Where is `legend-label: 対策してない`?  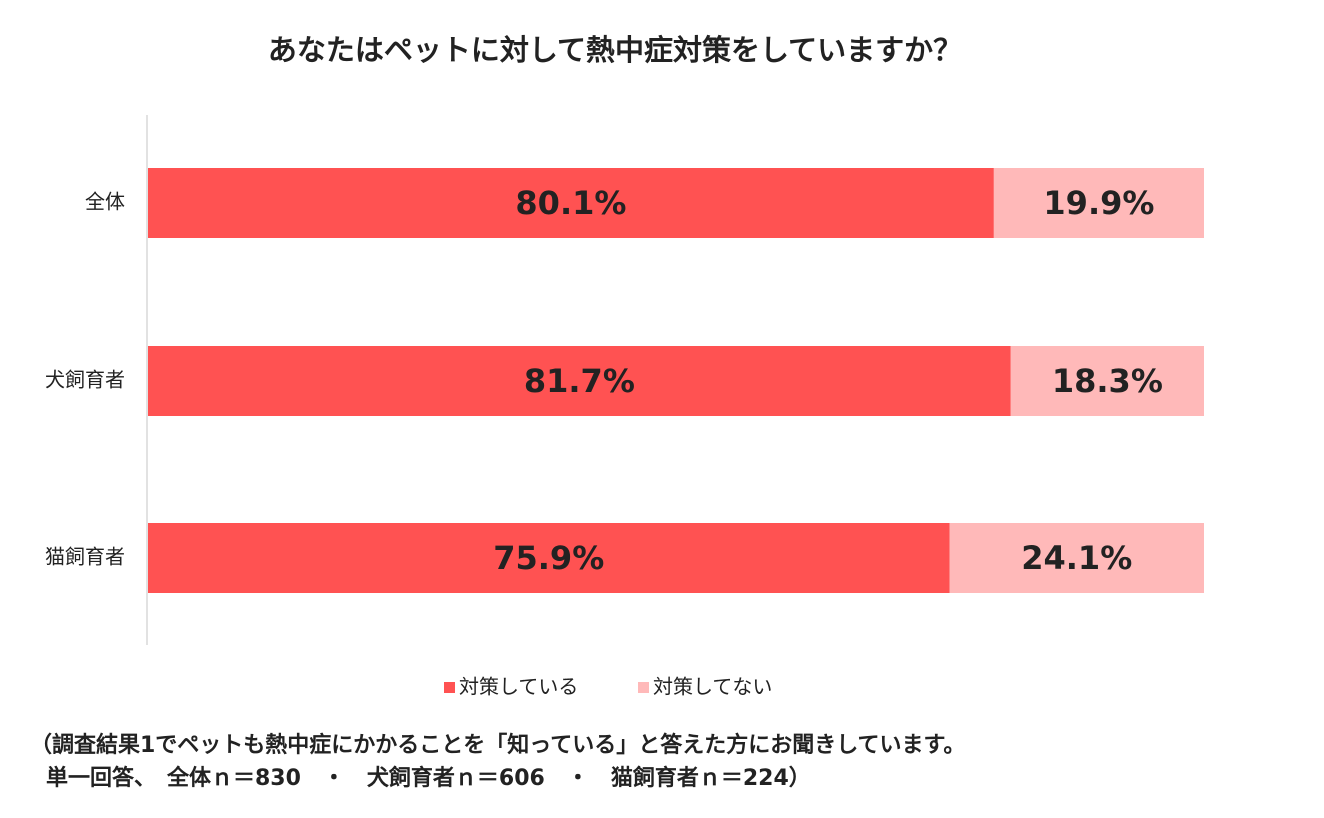 legend-label: 対策してない is located at coordinates (712, 687).